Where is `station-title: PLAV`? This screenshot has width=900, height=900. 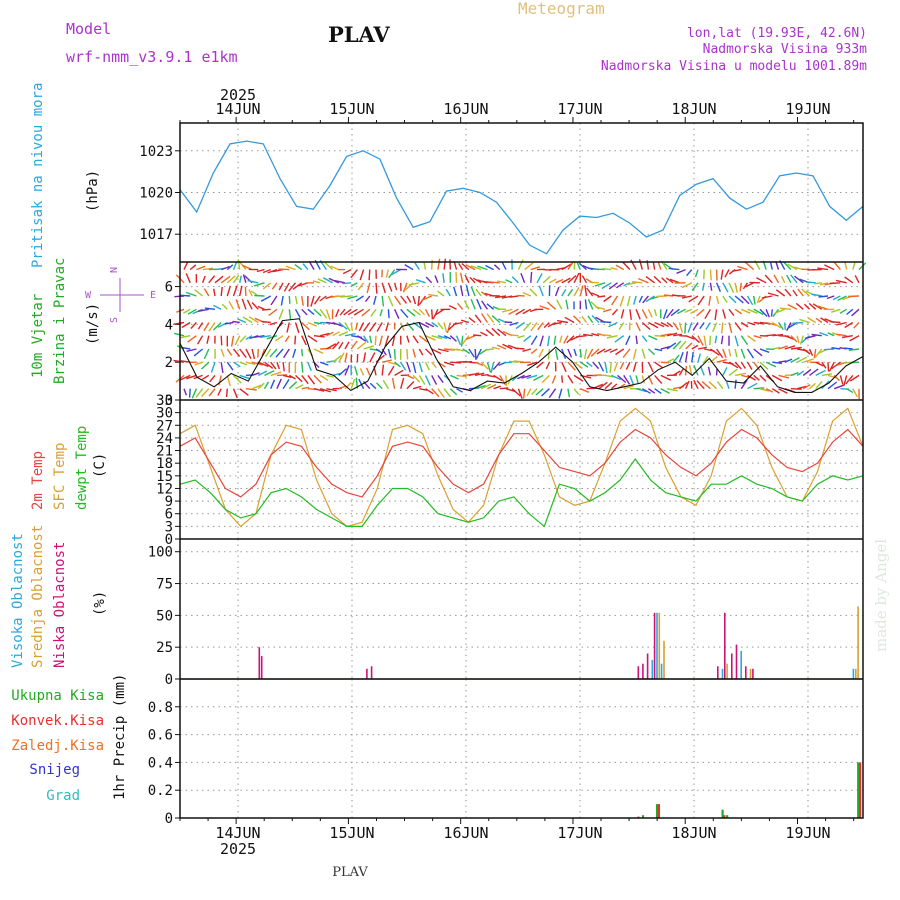 station-title: PLAV is located at coordinates (359, 34).